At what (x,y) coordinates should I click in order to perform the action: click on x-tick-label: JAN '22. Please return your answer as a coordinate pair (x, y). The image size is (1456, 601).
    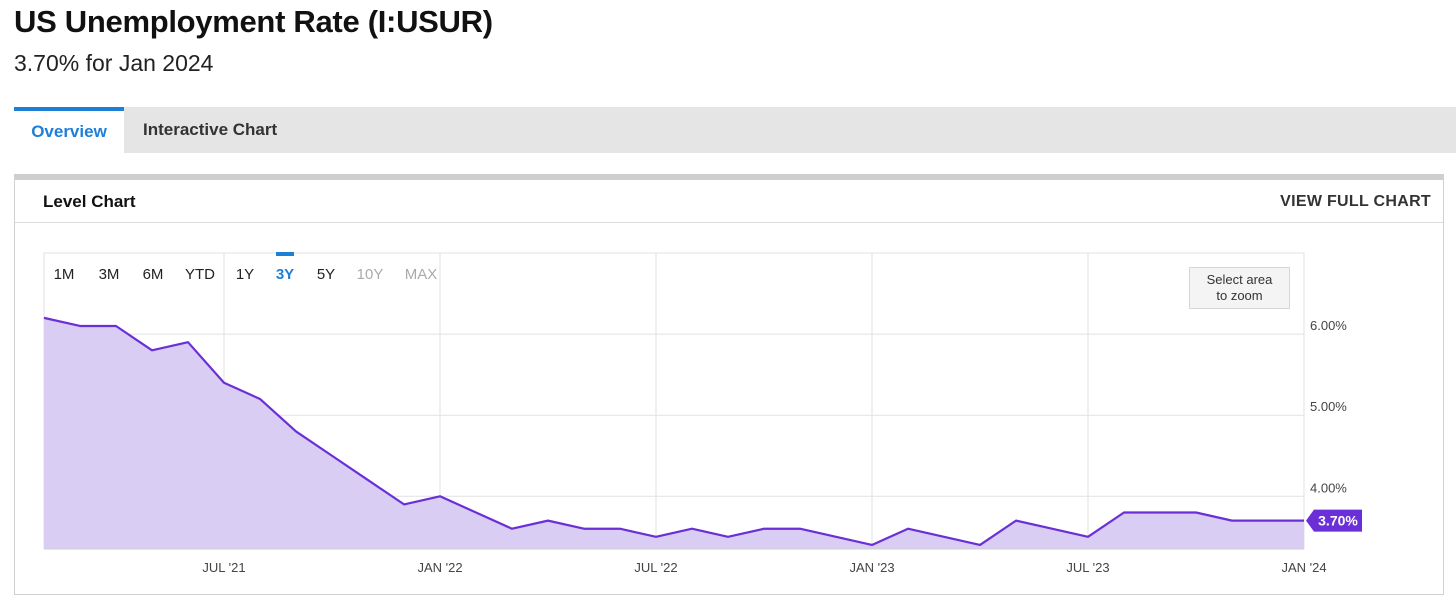
    Looking at the image, I should click on (439, 567).